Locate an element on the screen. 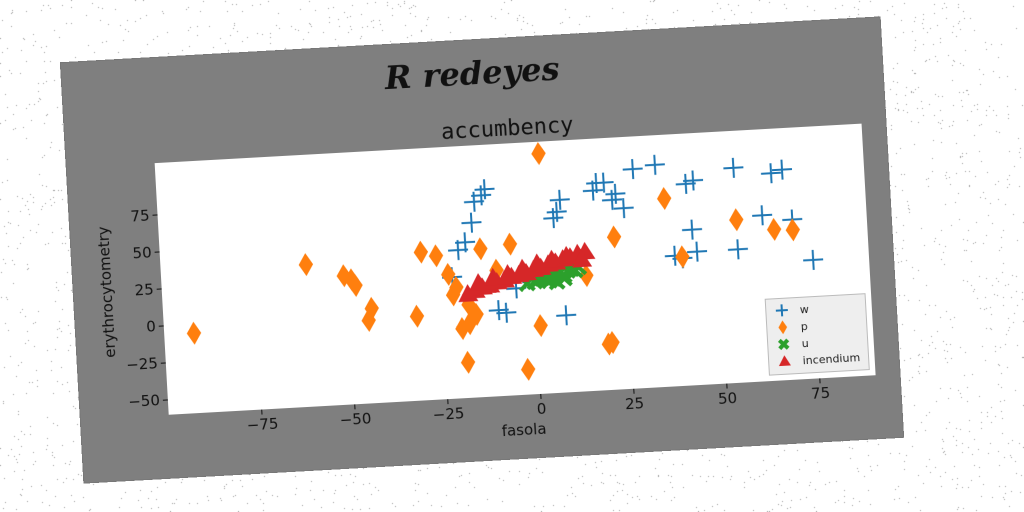 Image resolution: width=1024 pixels, height=512 pixels. y-tick-label: 50 is located at coordinates (142, 252).